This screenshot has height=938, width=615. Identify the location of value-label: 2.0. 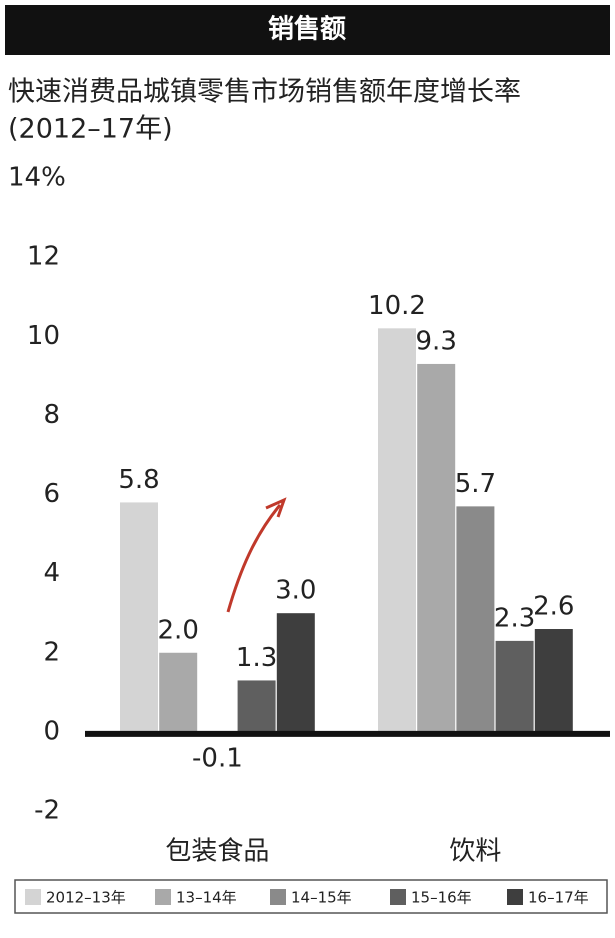
(178, 630).